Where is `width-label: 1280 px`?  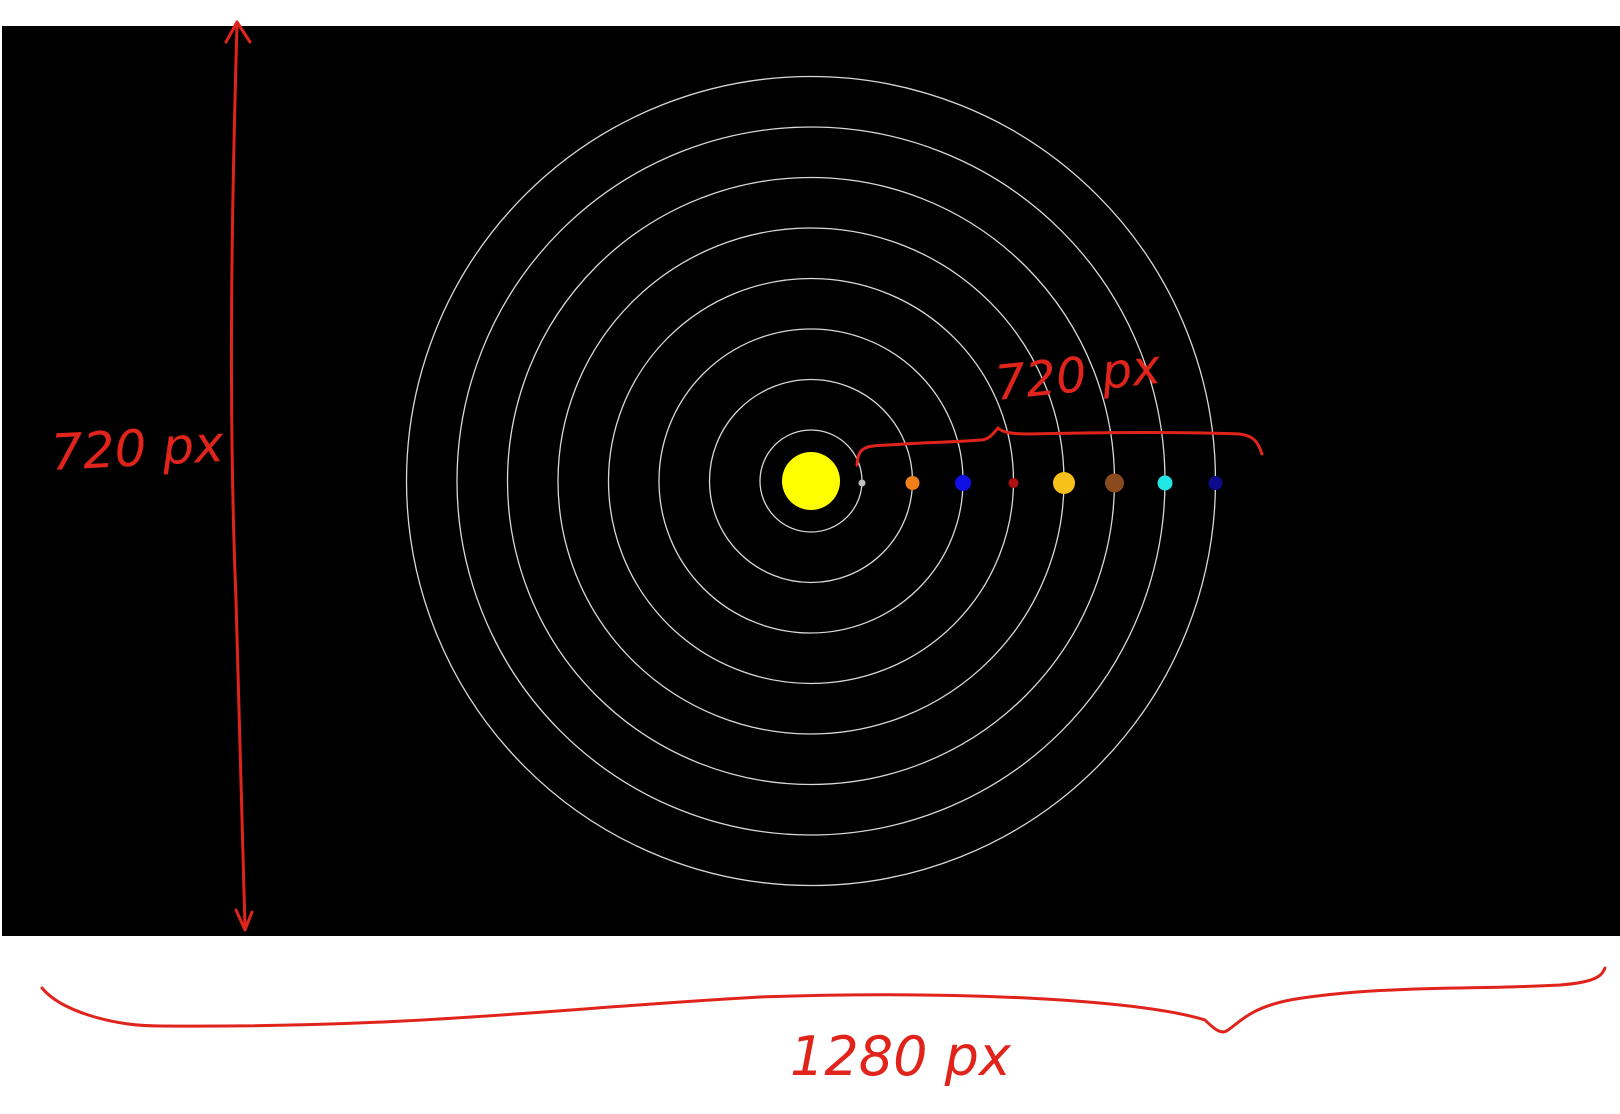
width-label: 1280 px is located at coordinates (901, 1056).